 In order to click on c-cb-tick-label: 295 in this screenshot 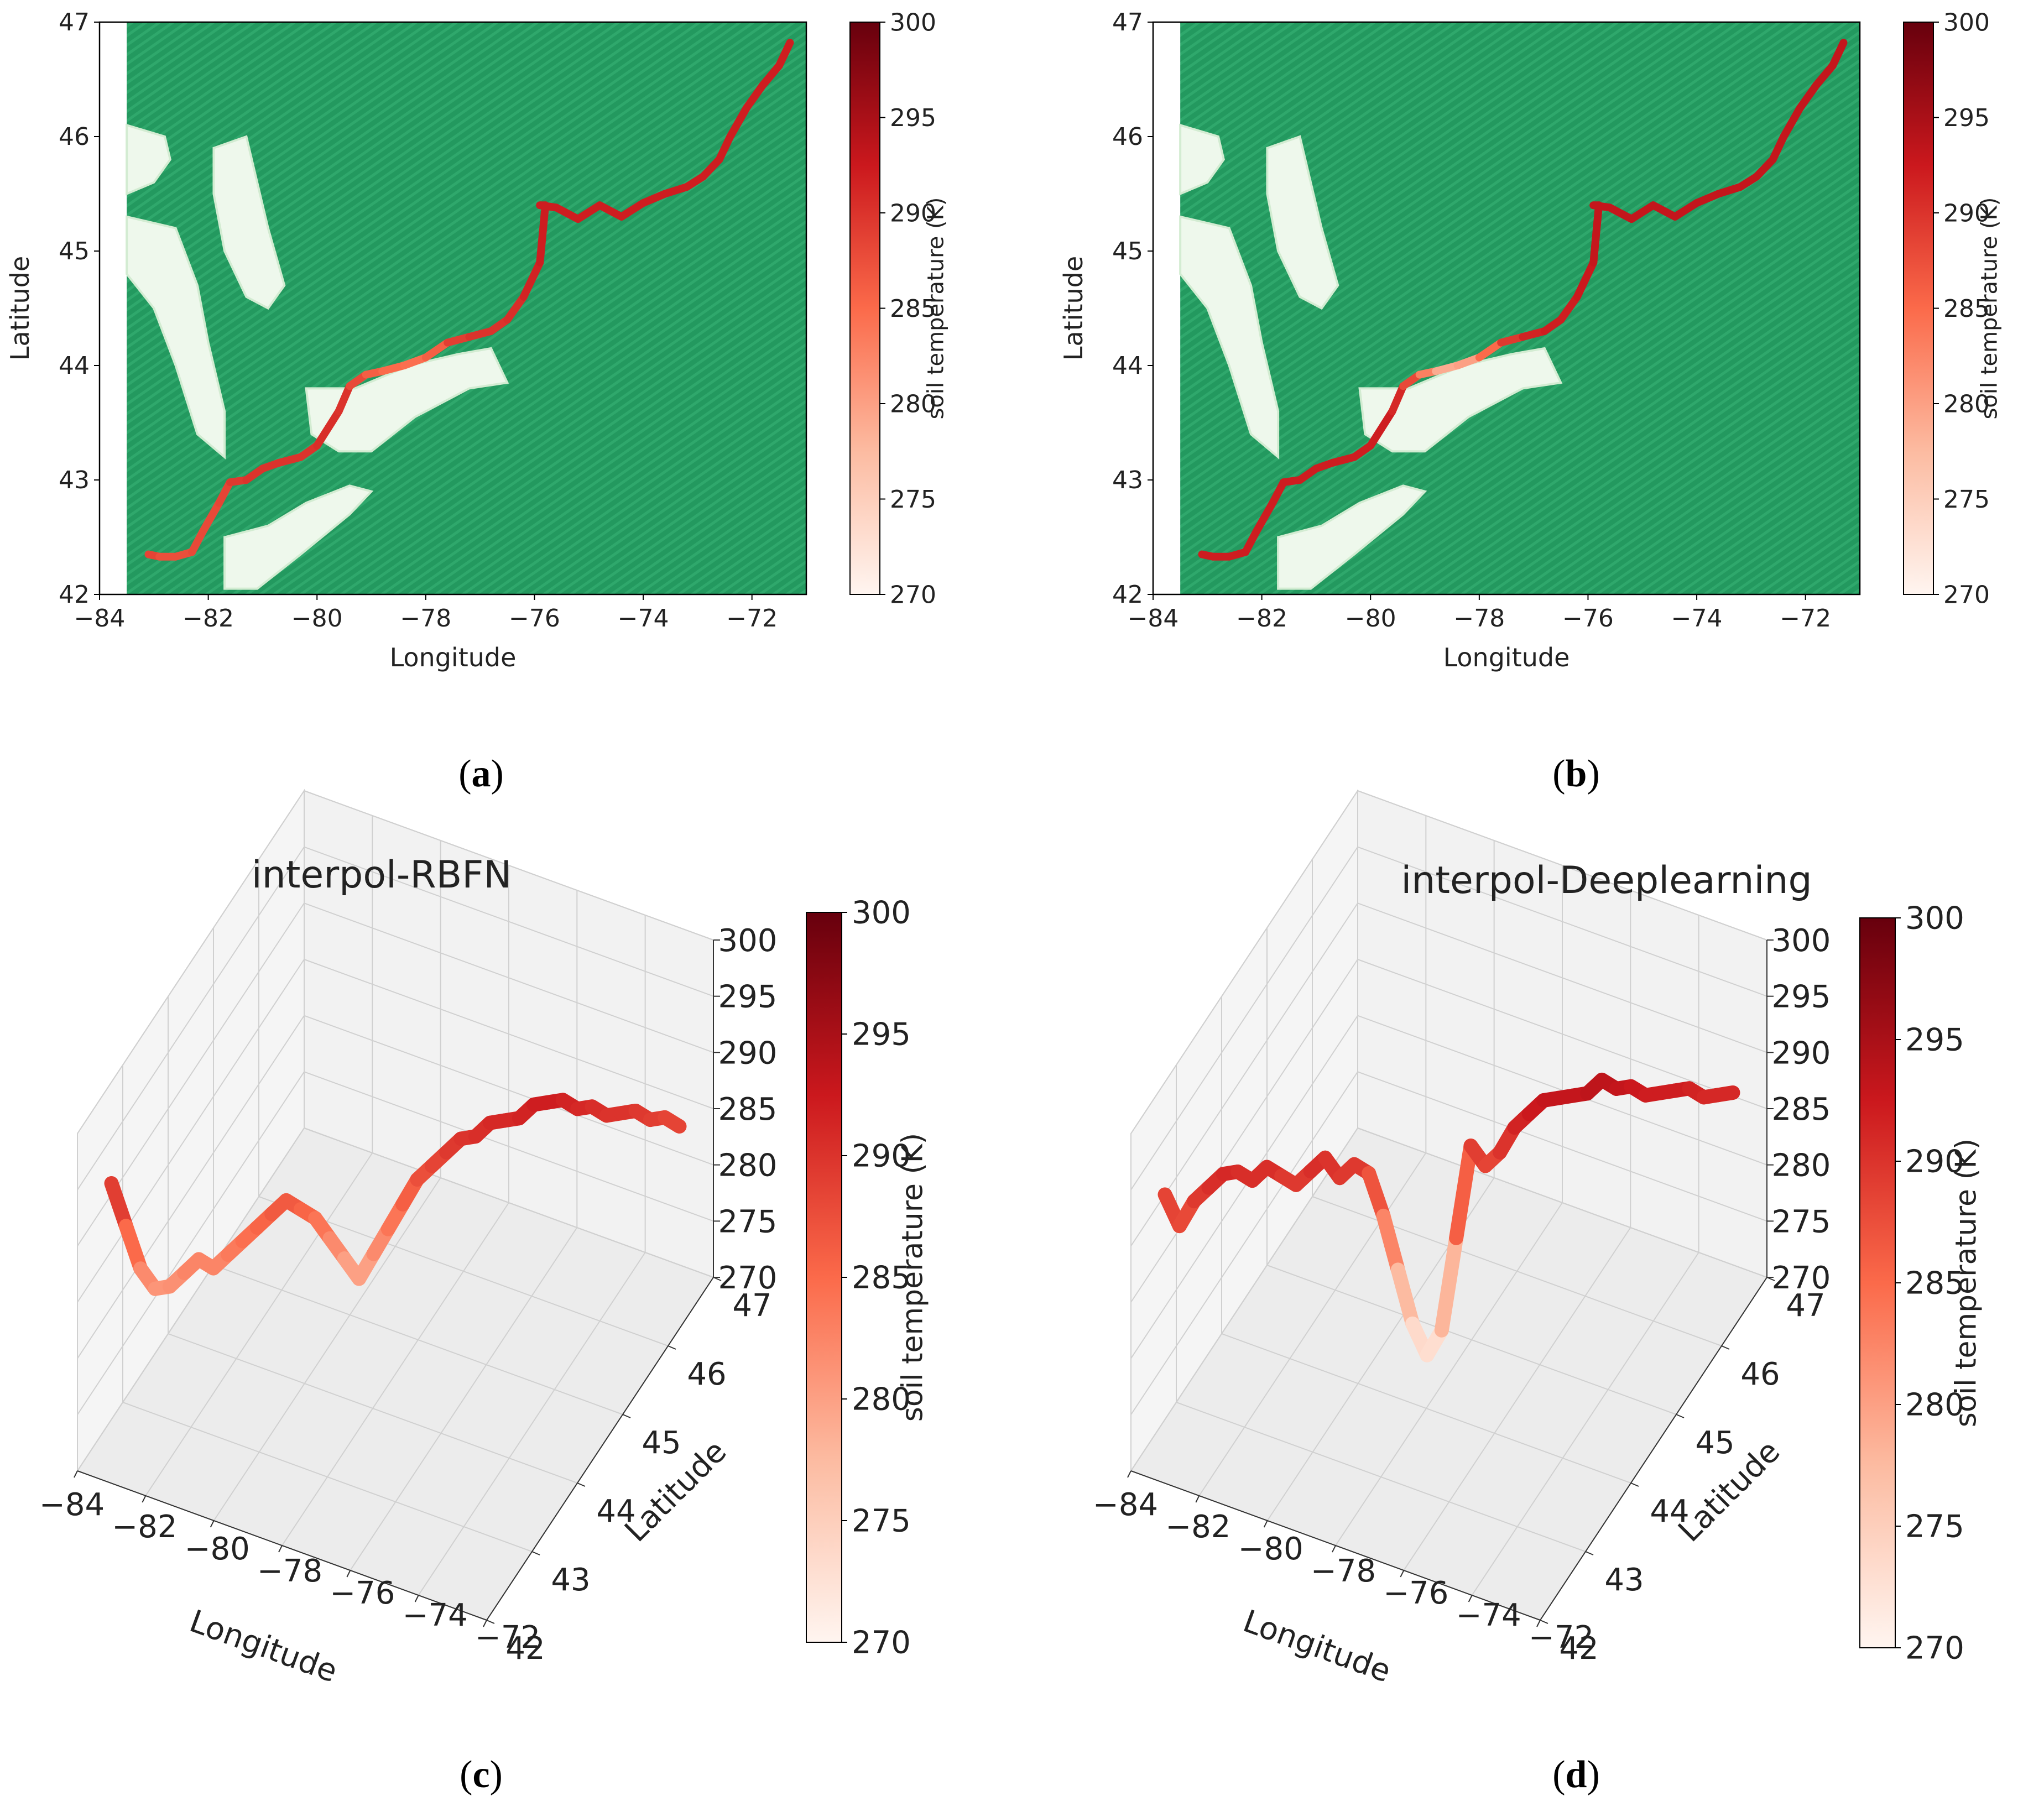, I will do `click(881, 1035)`.